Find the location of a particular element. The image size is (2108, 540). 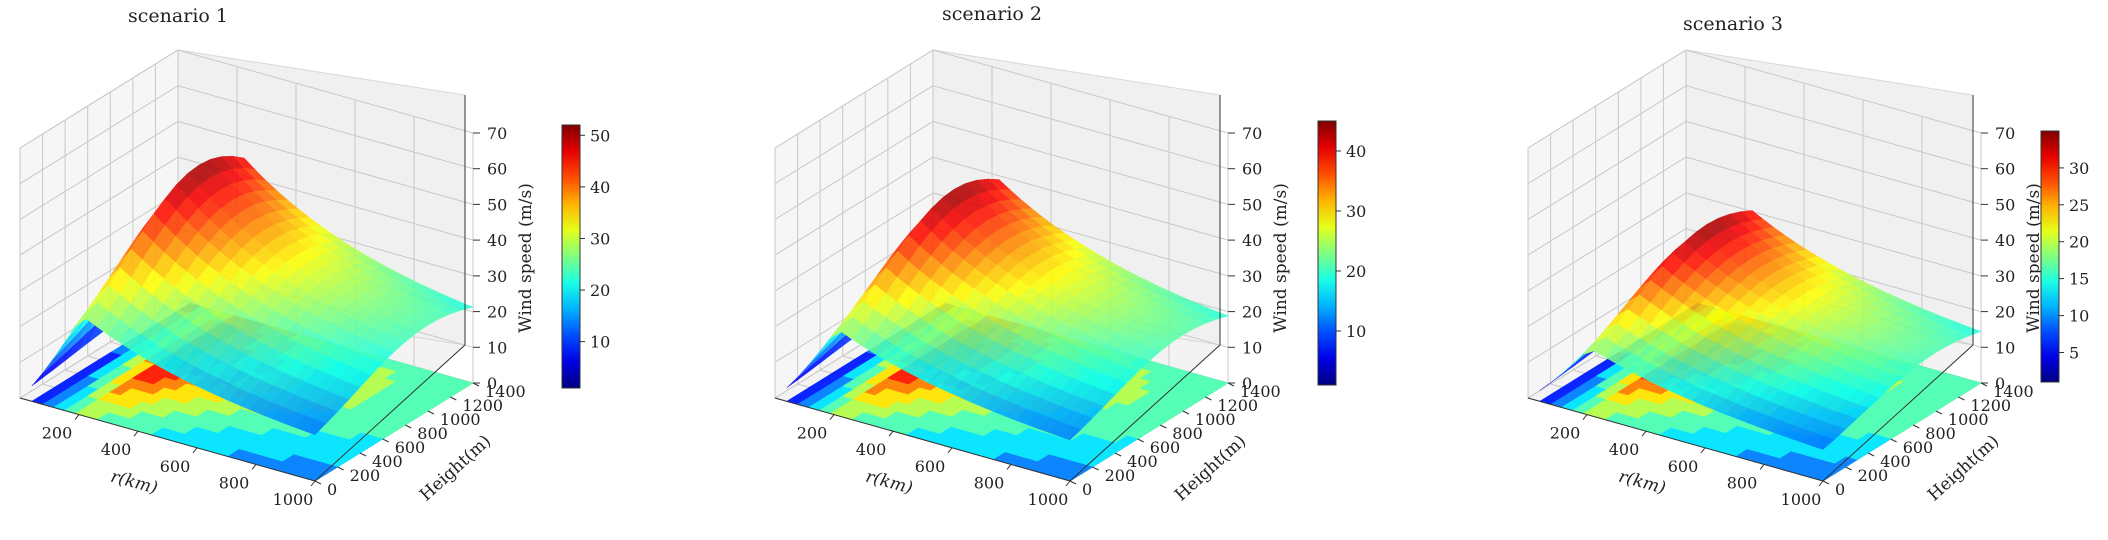

colorbar-tick-label: 5 is located at coordinates (2074, 353).